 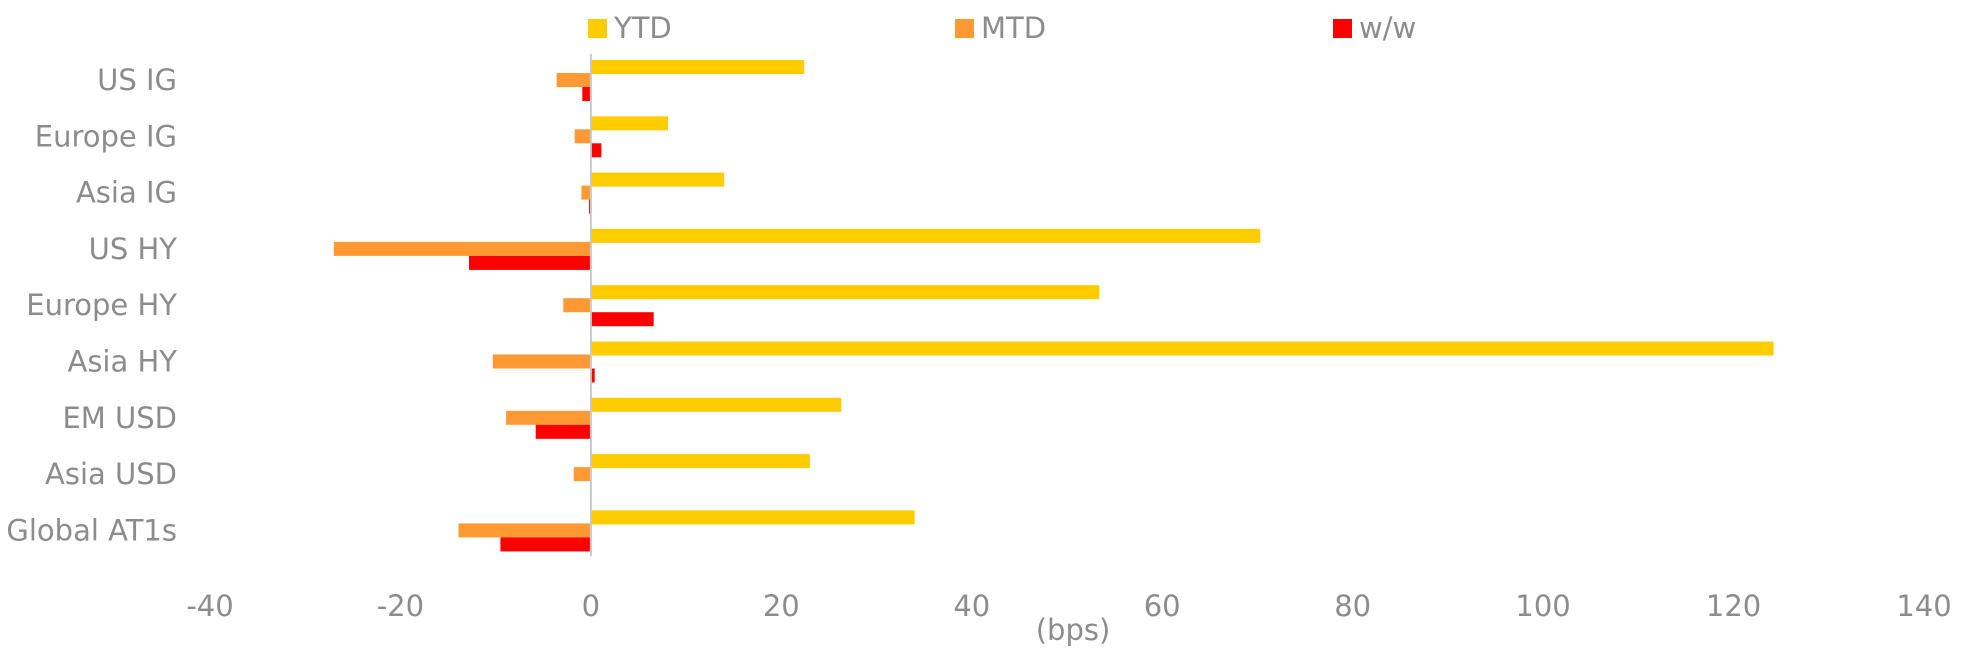 I want to click on legend-label-ww: w/w, so click(x=1387, y=28).